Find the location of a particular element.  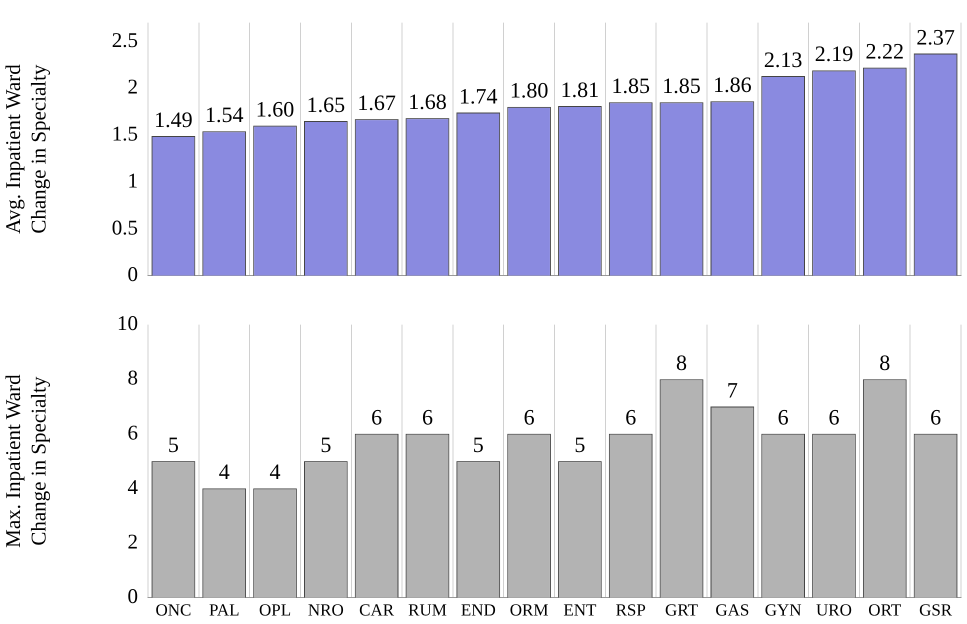

data-label: 2.13 is located at coordinates (783, 59).